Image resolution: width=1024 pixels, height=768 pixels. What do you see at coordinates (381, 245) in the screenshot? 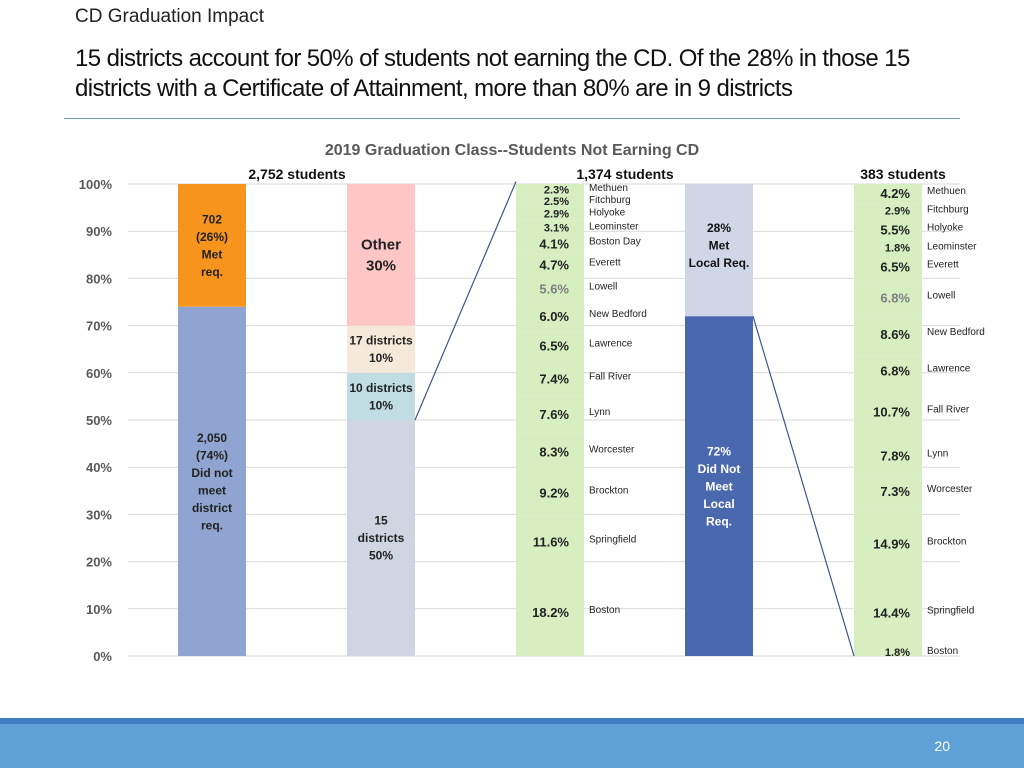
I see `segment-label: Other` at bounding box center [381, 245].